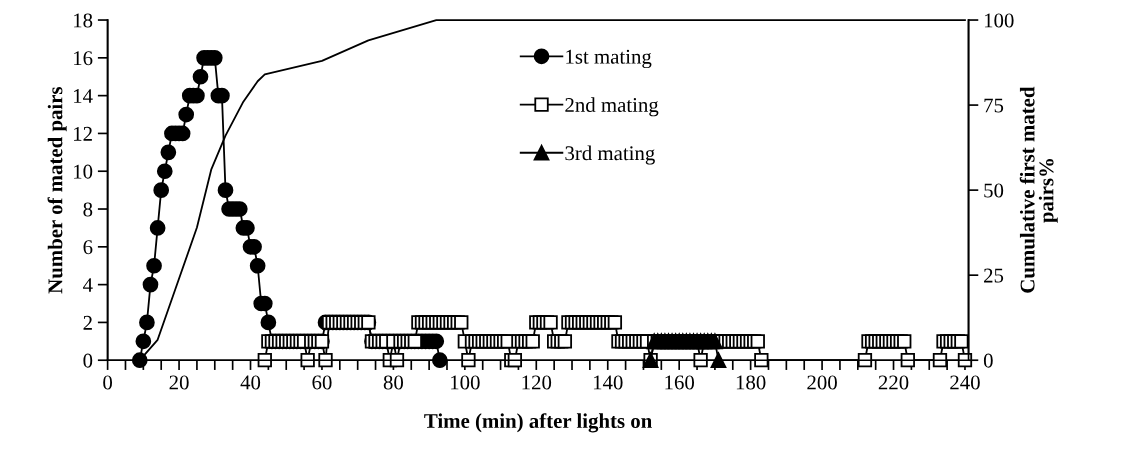 This screenshot has height=466, width=1121. Describe the element at coordinates (250, 382) in the screenshot. I see `x-tick-label: 40` at that location.